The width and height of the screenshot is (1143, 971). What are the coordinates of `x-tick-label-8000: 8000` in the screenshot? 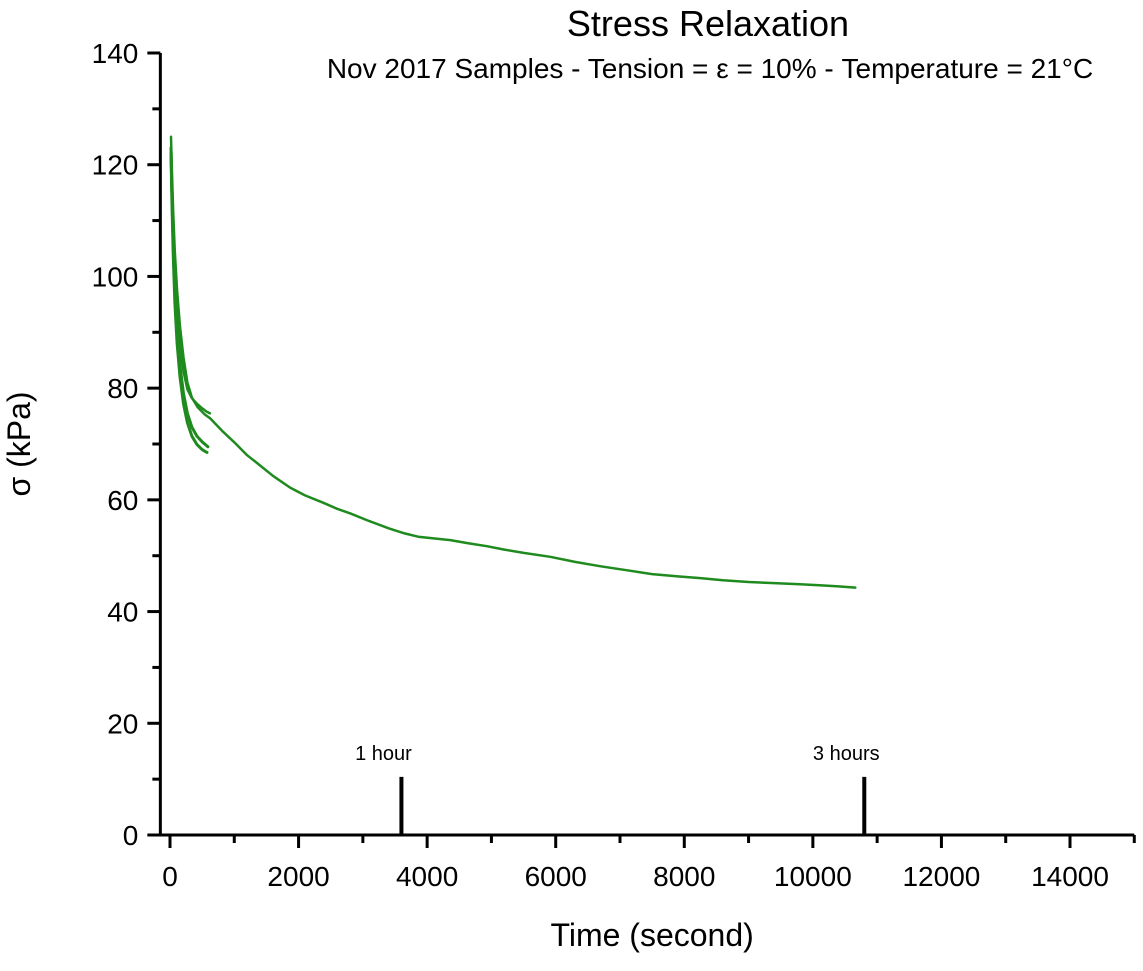 It's located at (684, 876).